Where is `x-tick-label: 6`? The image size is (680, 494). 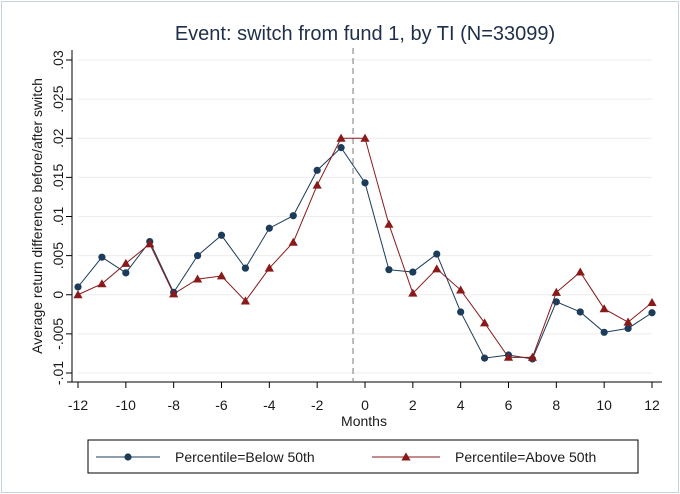
x-tick-label: 6 is located at coordinates (509, 405).